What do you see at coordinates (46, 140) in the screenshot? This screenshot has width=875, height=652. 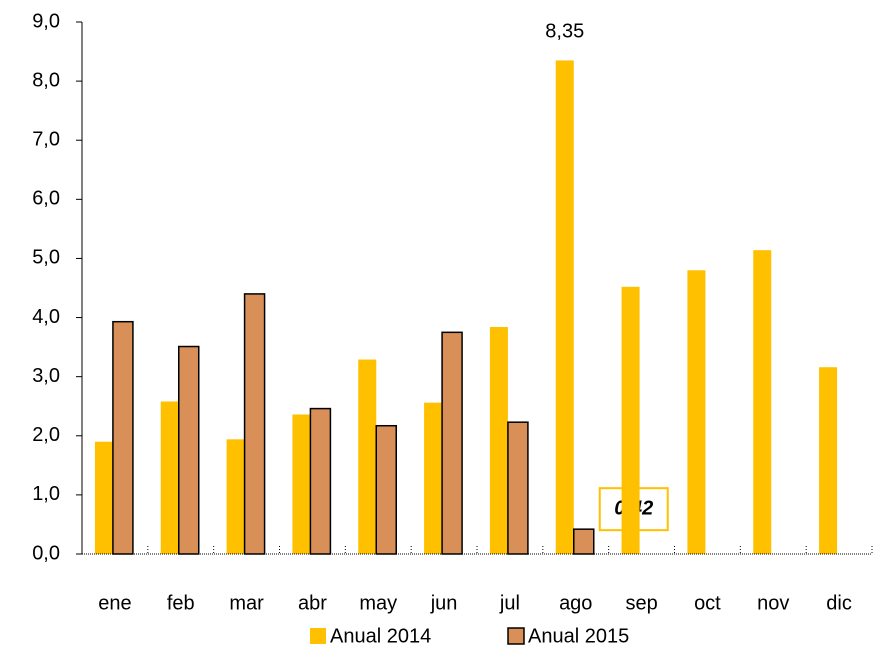 I see `y-tick-label: 7,0` at bounding box center [46, 140].